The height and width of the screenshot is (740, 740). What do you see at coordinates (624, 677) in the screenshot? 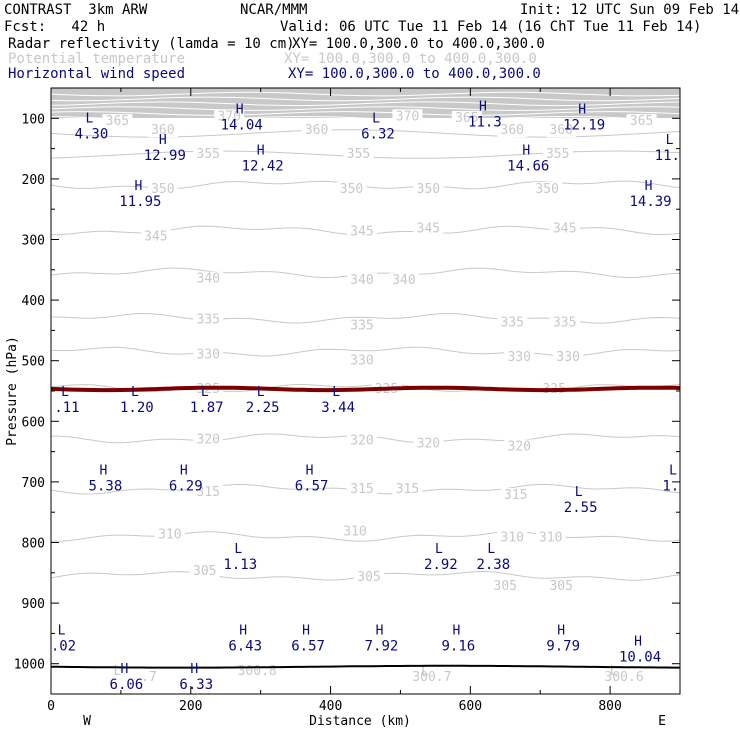
I see `theta-label: 300.6` at bounding box center [624, 677].